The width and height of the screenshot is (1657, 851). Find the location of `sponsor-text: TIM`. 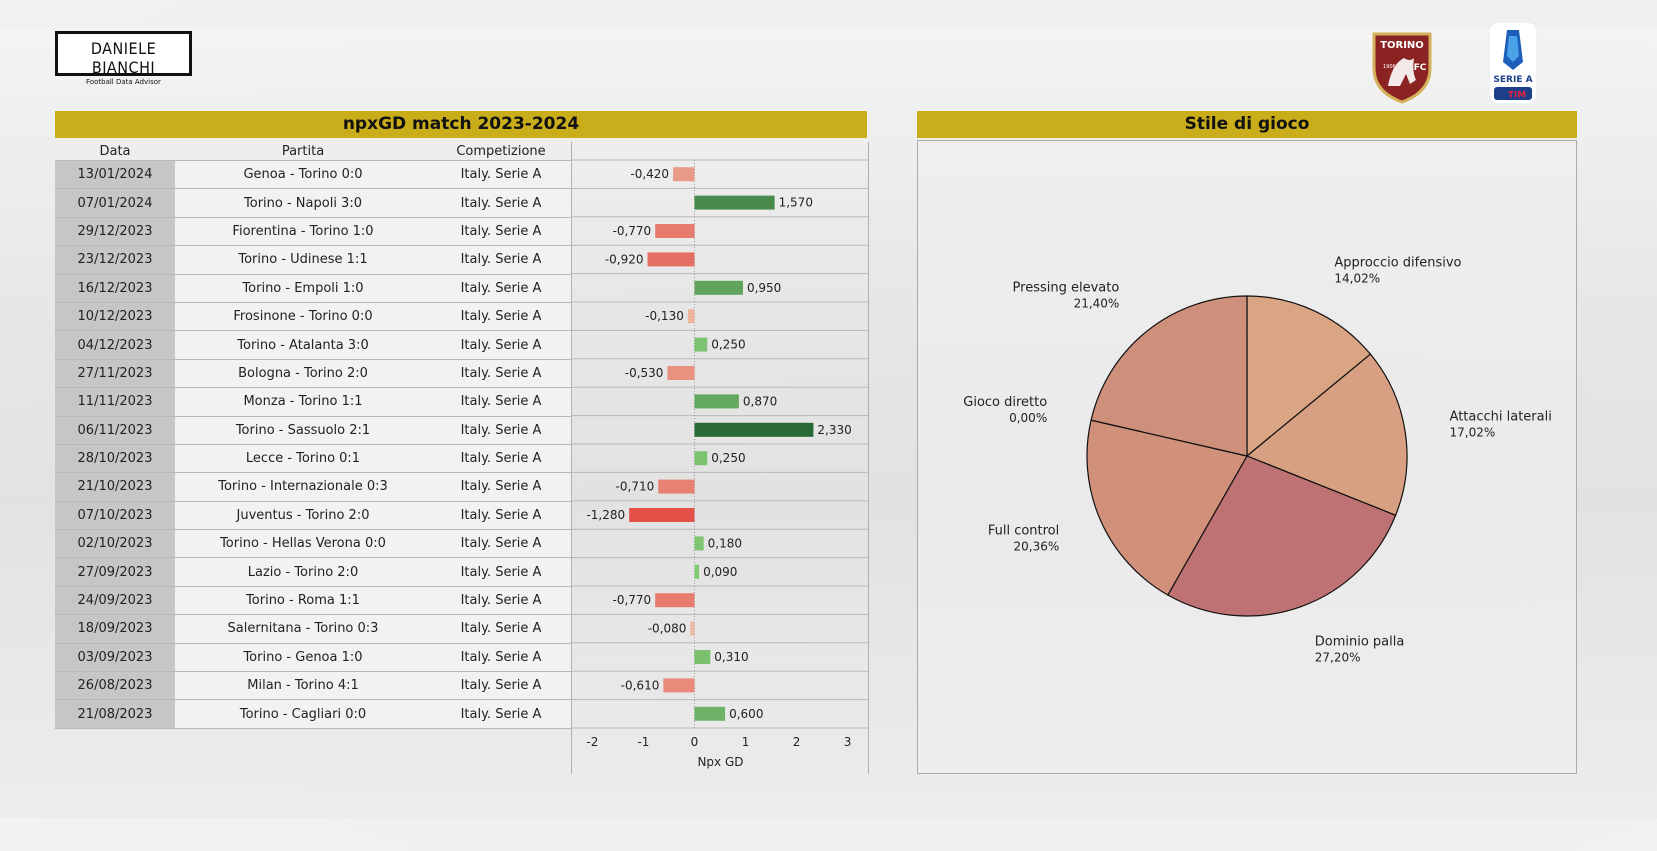

sponsor-text: TIM is located at coordinates (1517, 96).